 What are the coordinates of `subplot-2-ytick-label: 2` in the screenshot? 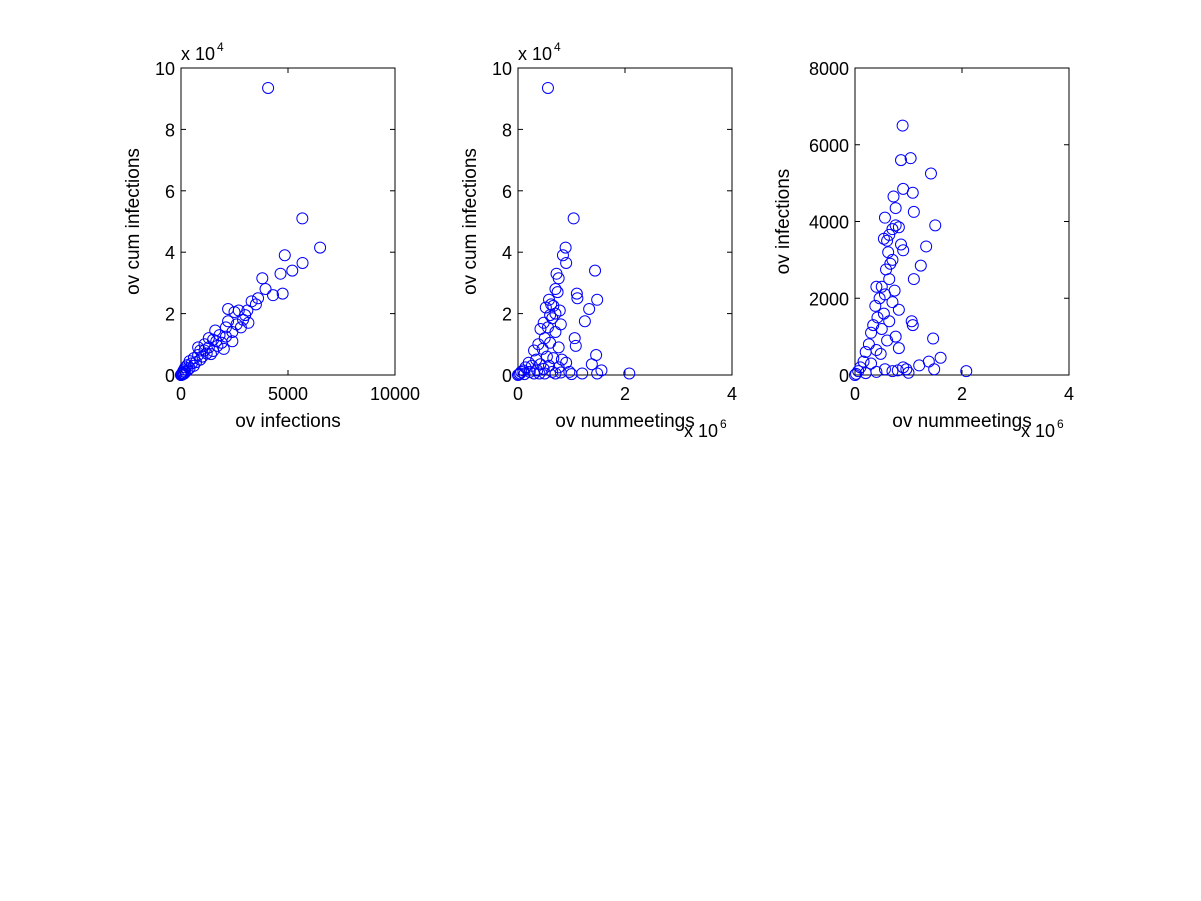 It's located at (507, 315).